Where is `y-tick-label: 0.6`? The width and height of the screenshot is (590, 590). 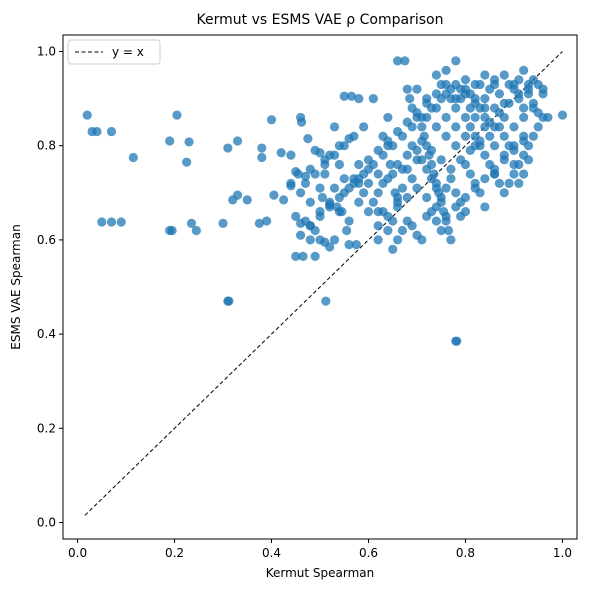 y-tick-label: 0.6 is located at coordinates (46, 240).